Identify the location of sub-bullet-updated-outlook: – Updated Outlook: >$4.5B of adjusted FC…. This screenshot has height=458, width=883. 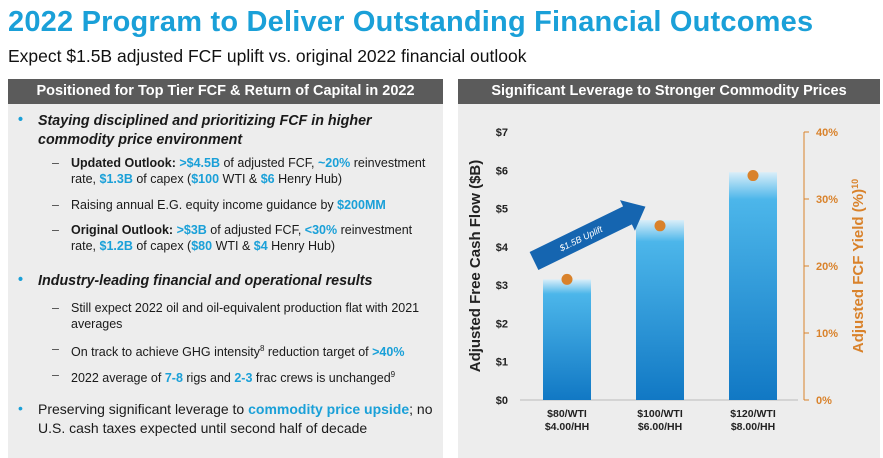
(244, 171).